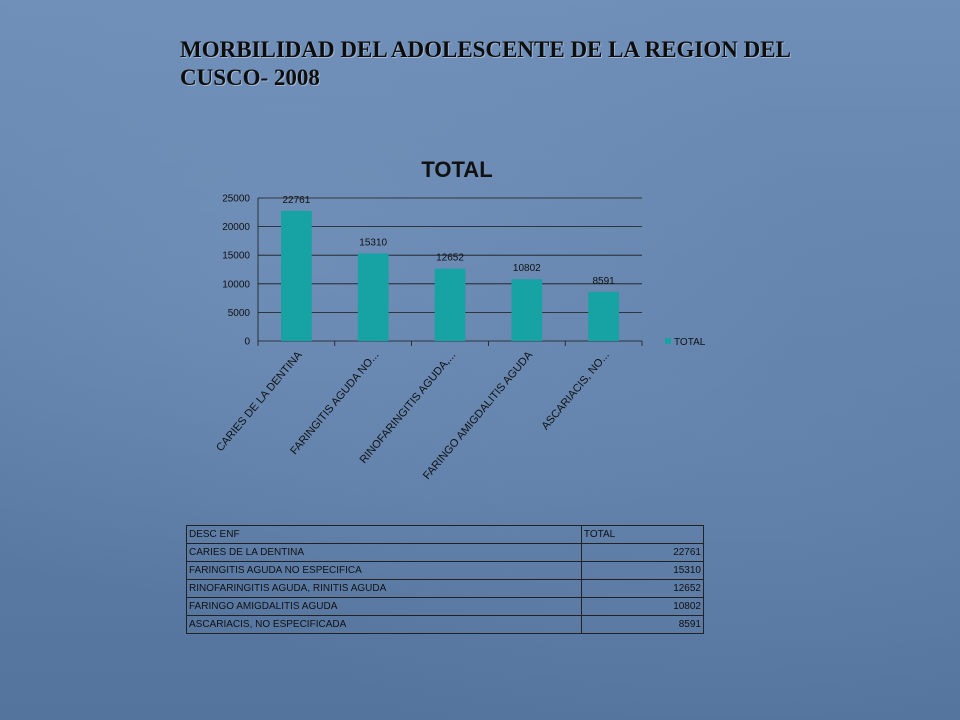 This screenshot has height=720, width=960. What do you see at coordinates (236, 284) in the screenshot?
I see `y-tick-label: 10000` at bounding box center [236, 284].